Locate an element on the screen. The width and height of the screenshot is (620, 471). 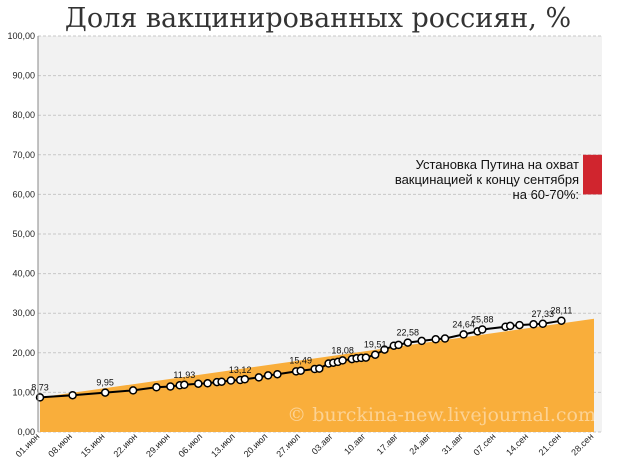
x-tick-label: 15.июн is located at coordinates (93, 445).